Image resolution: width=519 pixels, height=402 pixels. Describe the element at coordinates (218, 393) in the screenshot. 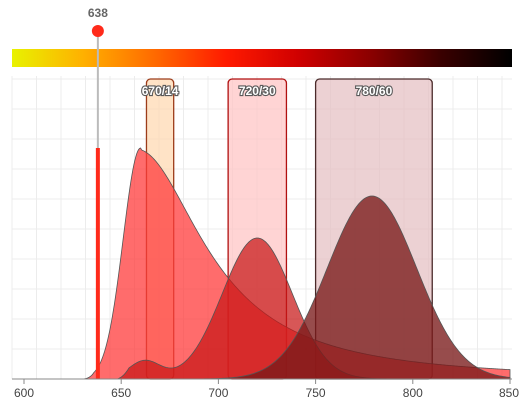

I see `x-tick-label: 700` at that location.